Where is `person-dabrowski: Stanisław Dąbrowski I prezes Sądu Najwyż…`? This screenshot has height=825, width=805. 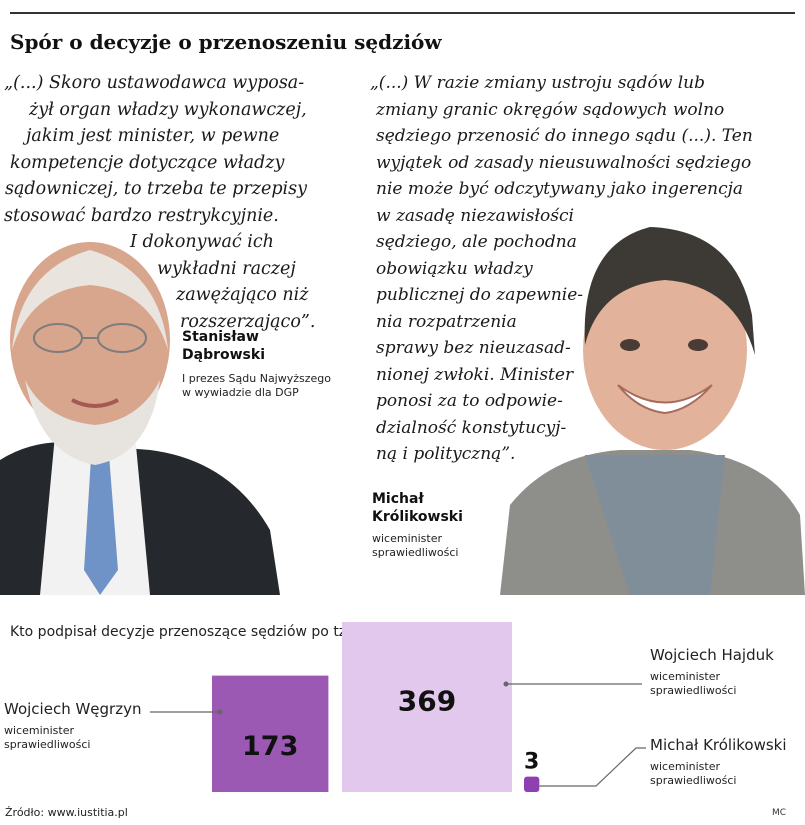
person-dabrowski: Stanisław Dąbrowski I prezes Sądu Najwyż… is located at coordinates (256, 364).